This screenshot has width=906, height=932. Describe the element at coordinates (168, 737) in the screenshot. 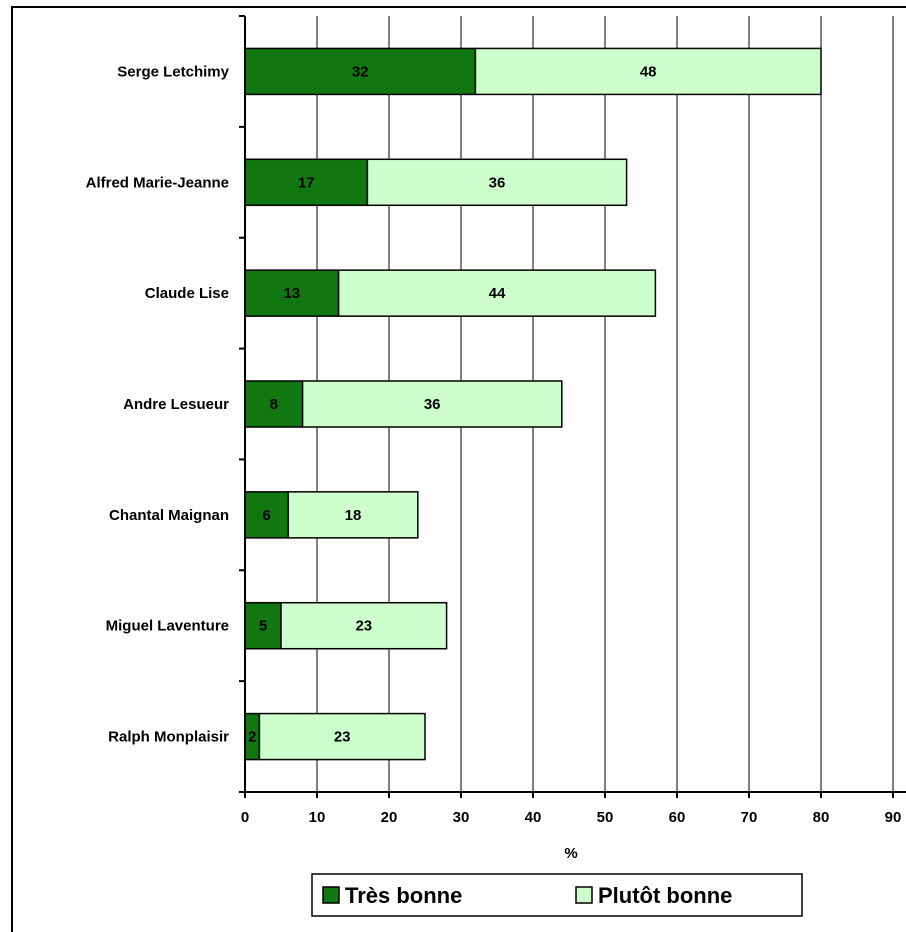

I see `category-label: Ralph Monplaisir` at that location.